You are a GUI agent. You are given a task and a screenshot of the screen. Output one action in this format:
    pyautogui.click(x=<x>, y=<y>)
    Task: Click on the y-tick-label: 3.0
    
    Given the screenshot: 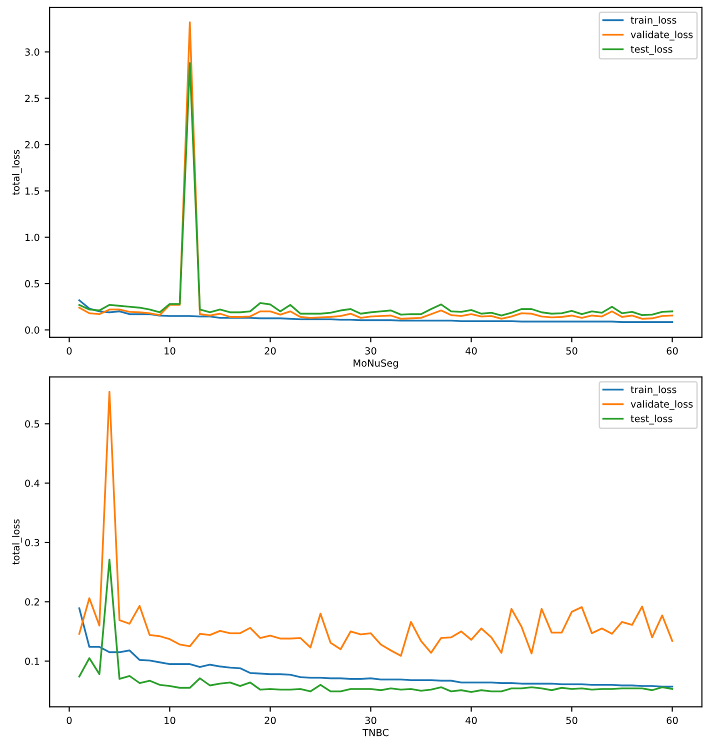 What is the action you would take?
    pyautogui.click(x=32, y=52)
    